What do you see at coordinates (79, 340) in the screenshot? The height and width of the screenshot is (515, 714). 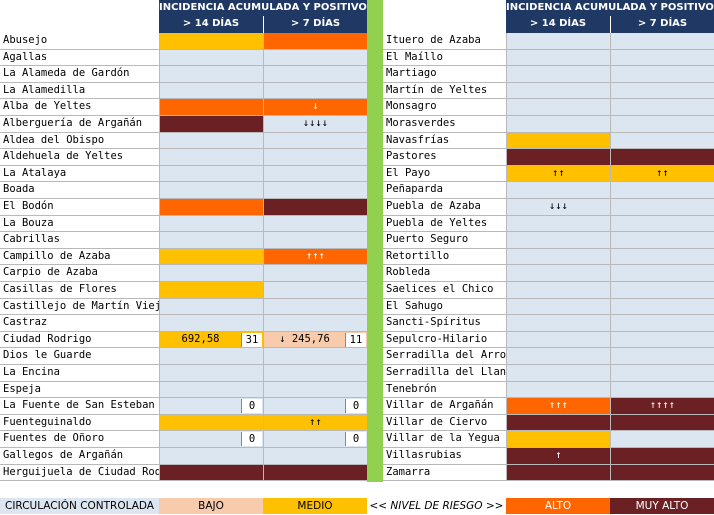 I see `municipality-name: Ciudad Rodrigo` at bounding box center [79, 340].